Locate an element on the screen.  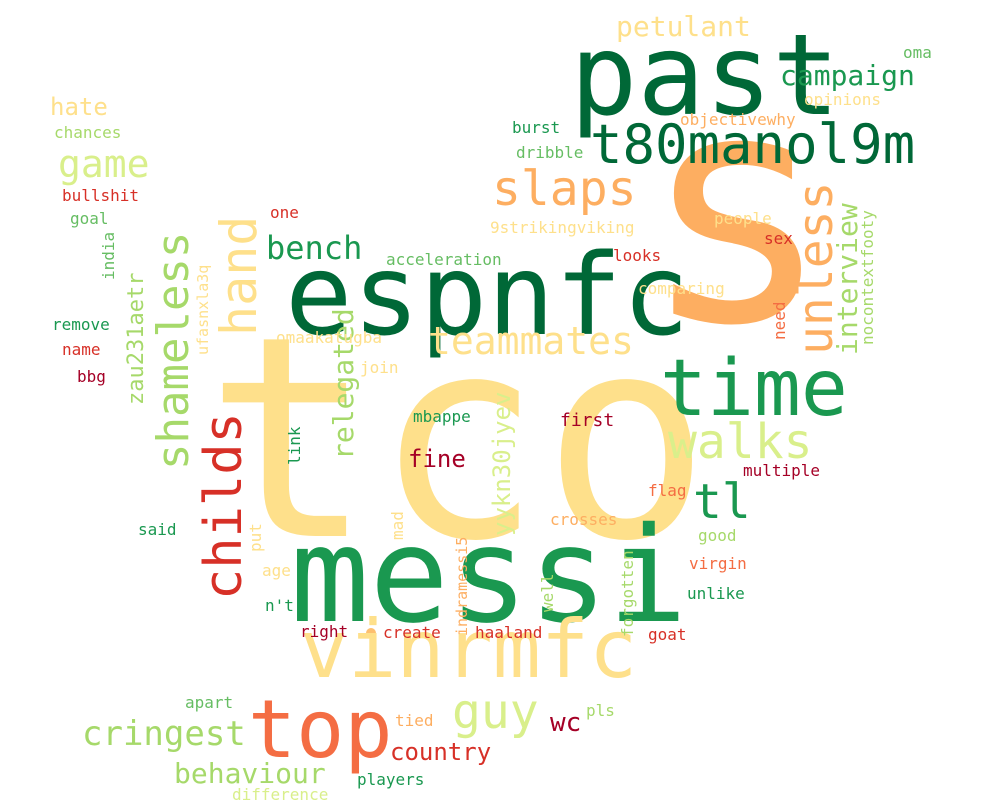
word-73: right is located at coordinates (324, 631).